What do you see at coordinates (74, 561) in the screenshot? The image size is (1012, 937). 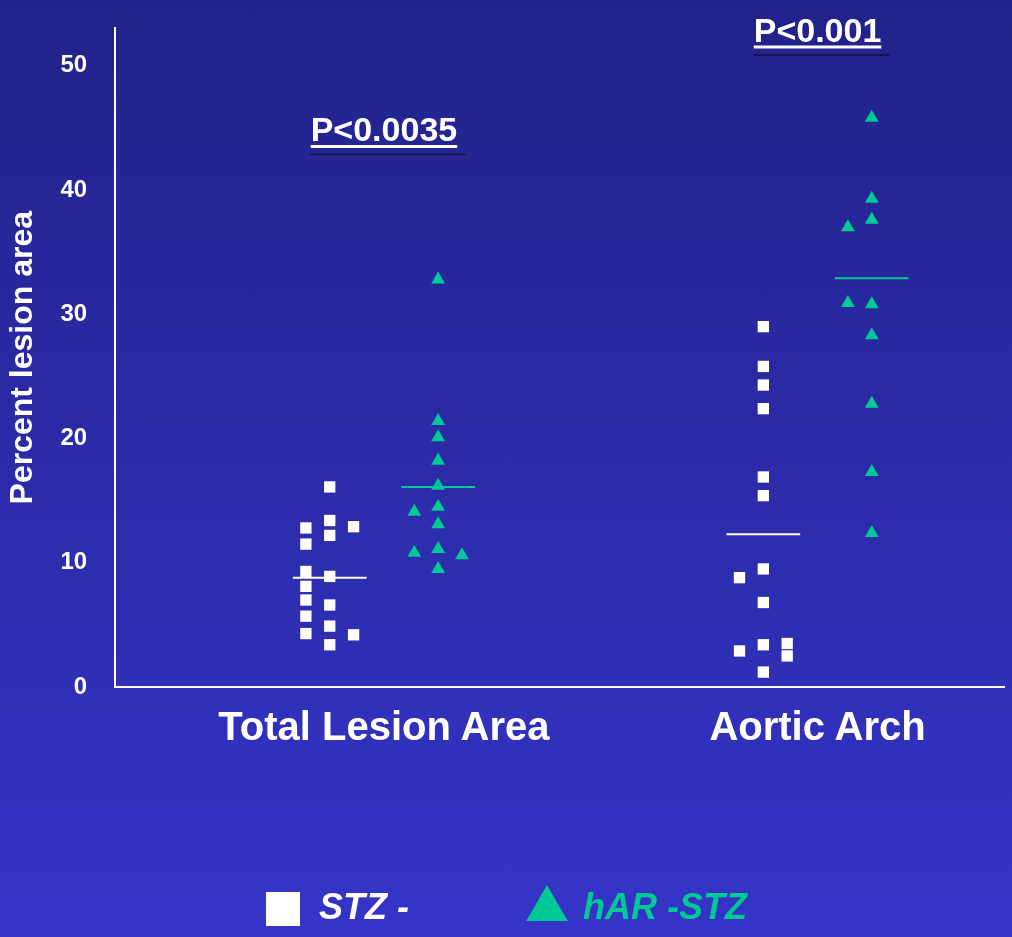 I see `y-tick-label: 10` at bounding box center [74, 561].